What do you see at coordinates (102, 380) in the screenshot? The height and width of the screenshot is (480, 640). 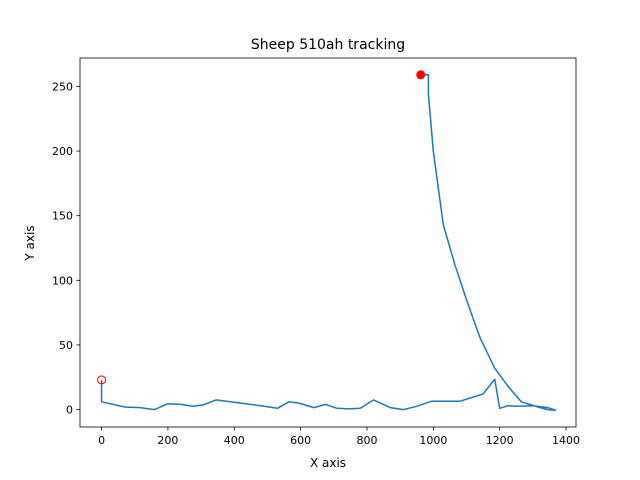 I see `start-marker` at bounding box center [102, 380].